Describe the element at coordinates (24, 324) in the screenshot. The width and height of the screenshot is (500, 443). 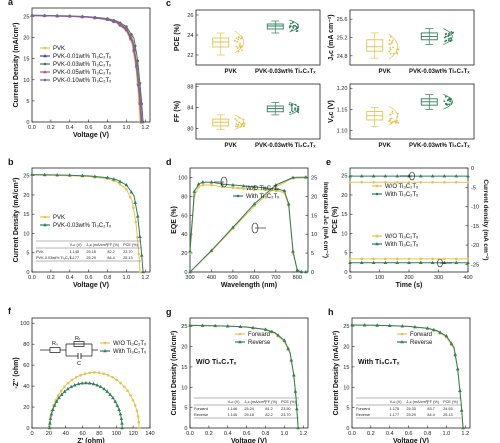
I see `y-tick-label: 100` at that location.